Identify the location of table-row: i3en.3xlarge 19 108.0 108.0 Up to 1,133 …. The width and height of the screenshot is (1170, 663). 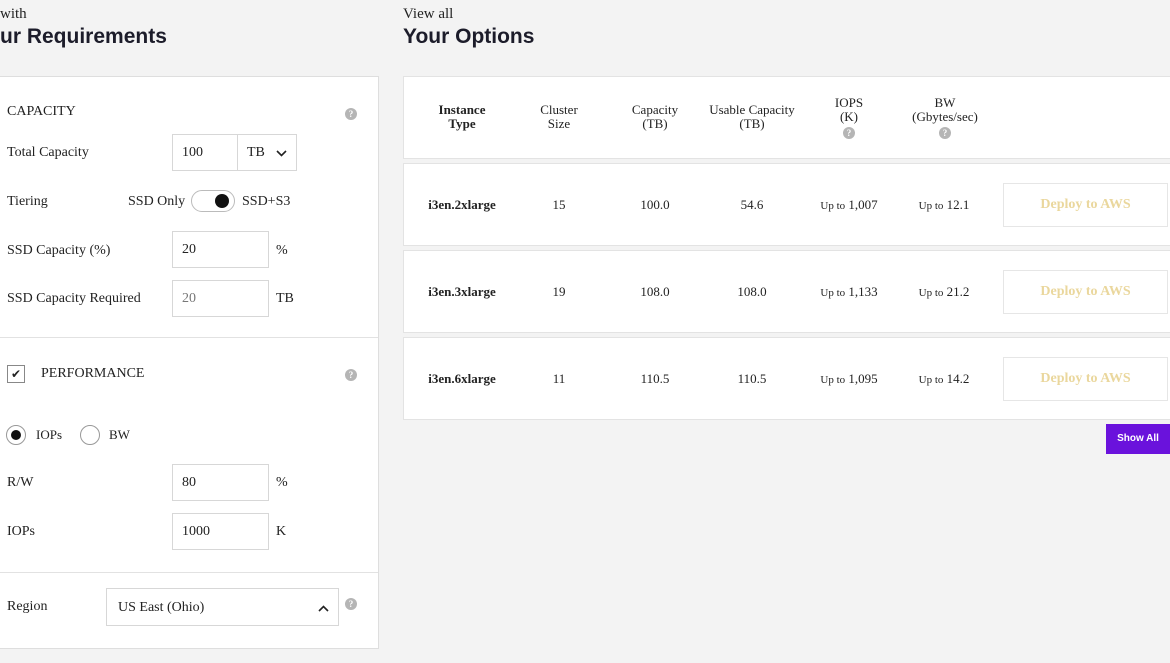
(786, 291).